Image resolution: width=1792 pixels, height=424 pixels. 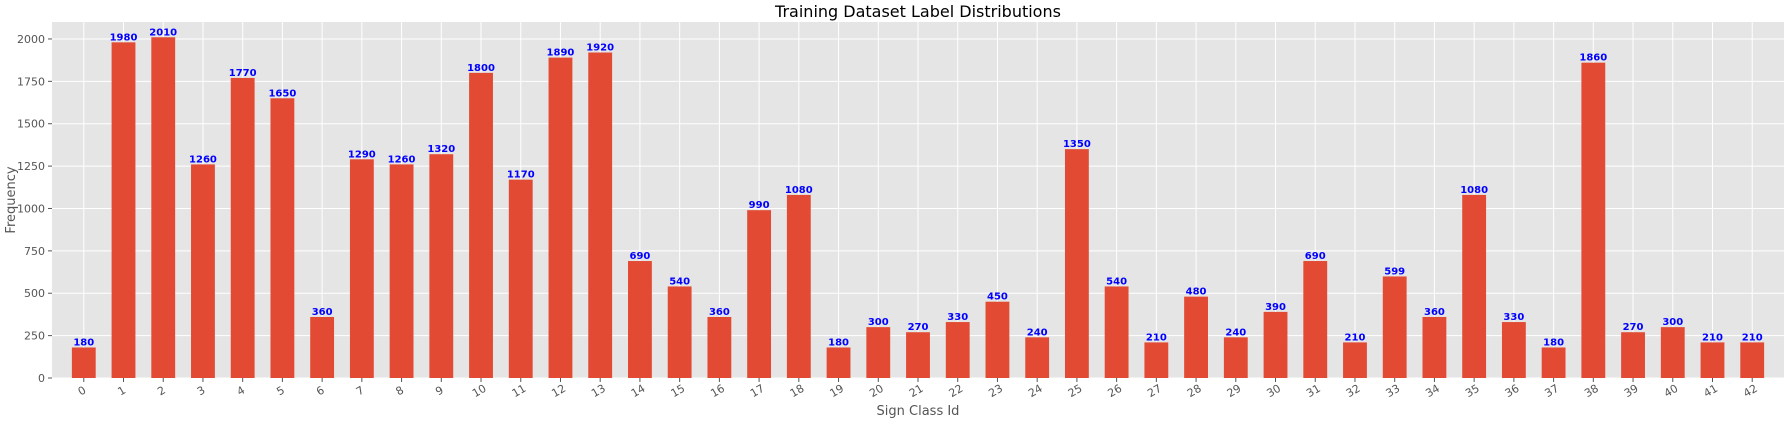 What do you see at coordinates (362, 154) in the screenshot?
I see `data-label: 1290` at bounding box center [362, 154].